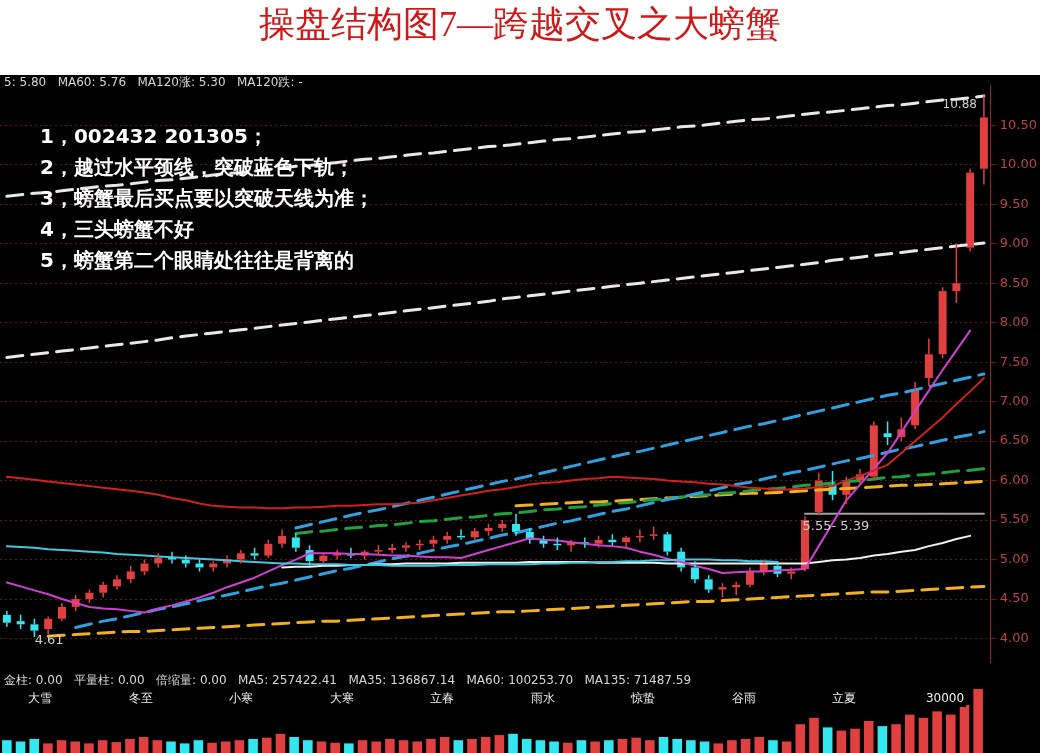 The image size is (1040, 753). I want to click on annotation: 4，三头螃蟹不好, so click(117, 229).